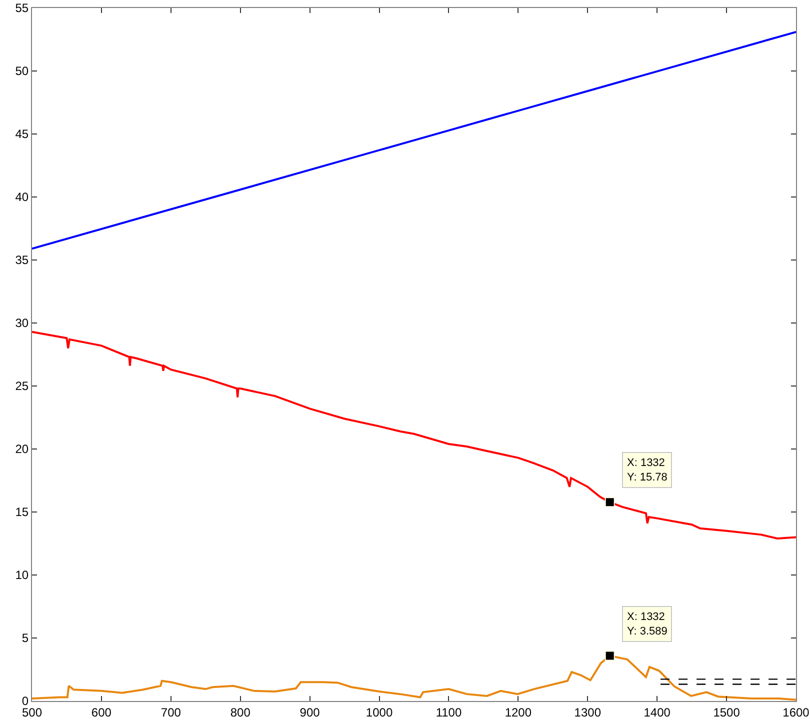 The width and height of the screenshot is (810, 722). I want to click on y-tick-label: 45, so click(22, 134).